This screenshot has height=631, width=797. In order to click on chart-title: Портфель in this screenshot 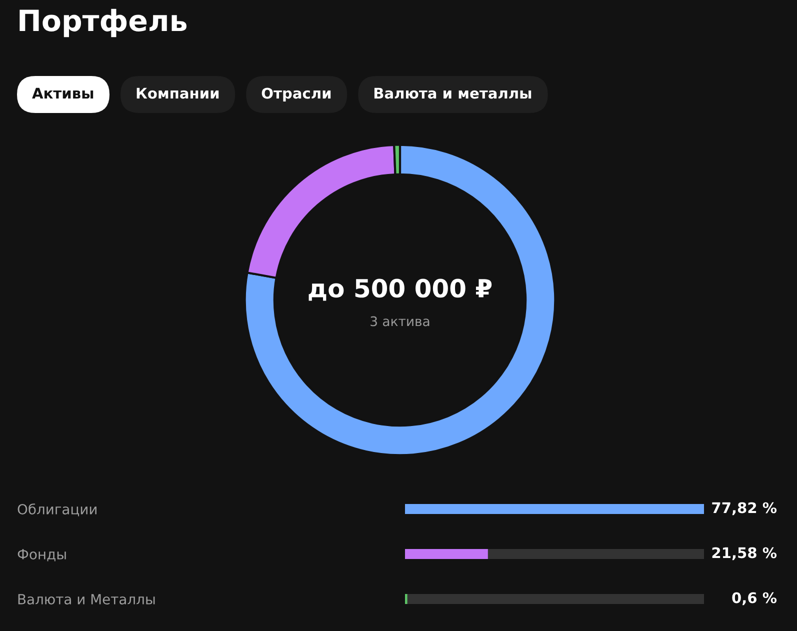, I will do `click(103, 23)`.